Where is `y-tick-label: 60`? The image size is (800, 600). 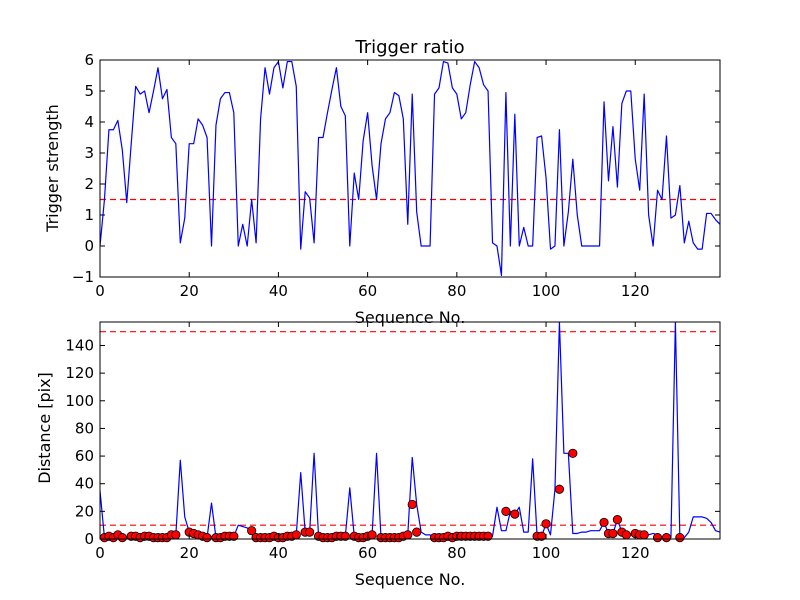
y-tick-label: 60 is located at coordinates (84, 456).